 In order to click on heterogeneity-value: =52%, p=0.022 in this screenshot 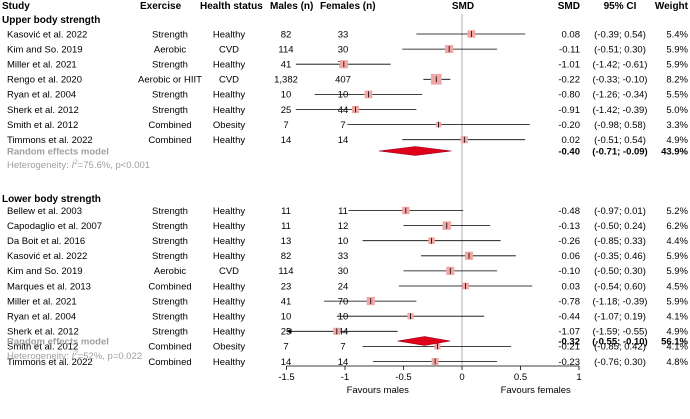, I will do `click(110, 356)`.